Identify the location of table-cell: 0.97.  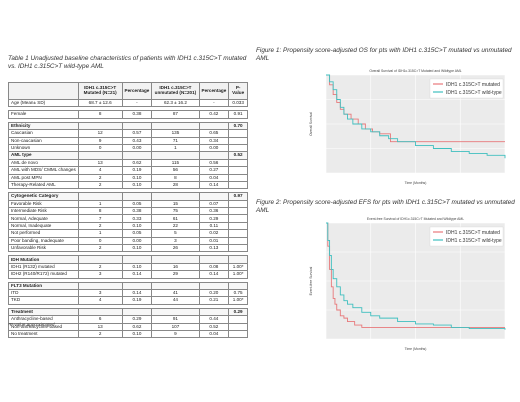
(238, 196).